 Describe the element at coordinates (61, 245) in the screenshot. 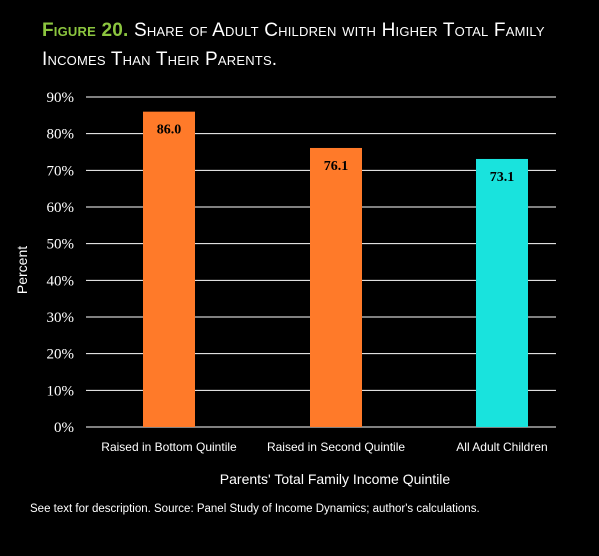

I see `y-tick-label: 50%` at that location.